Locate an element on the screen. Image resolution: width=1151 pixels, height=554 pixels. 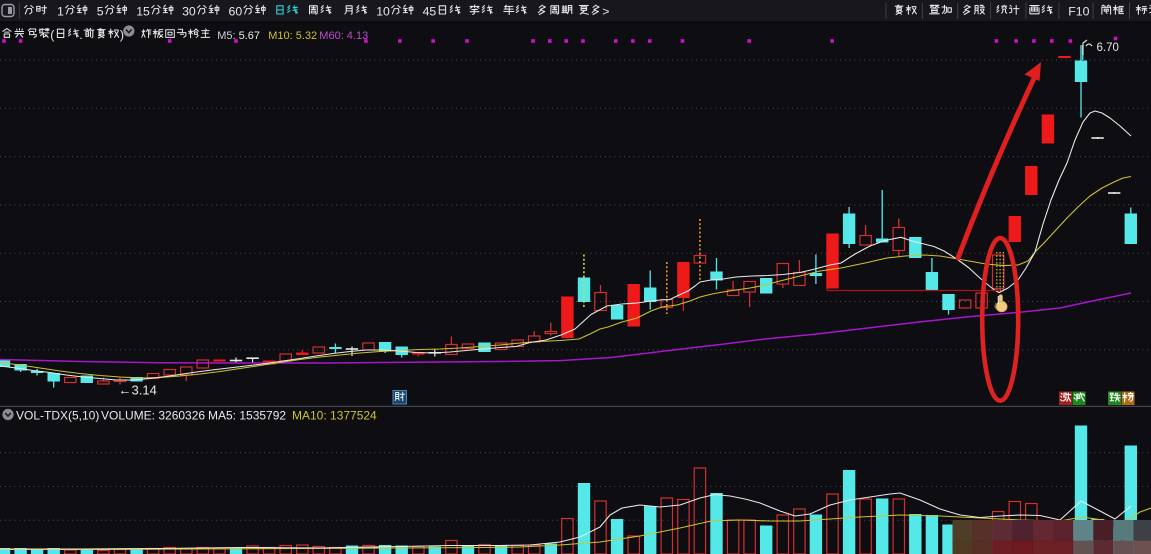
svg-text: 15 is located at coordinates (143, 11).